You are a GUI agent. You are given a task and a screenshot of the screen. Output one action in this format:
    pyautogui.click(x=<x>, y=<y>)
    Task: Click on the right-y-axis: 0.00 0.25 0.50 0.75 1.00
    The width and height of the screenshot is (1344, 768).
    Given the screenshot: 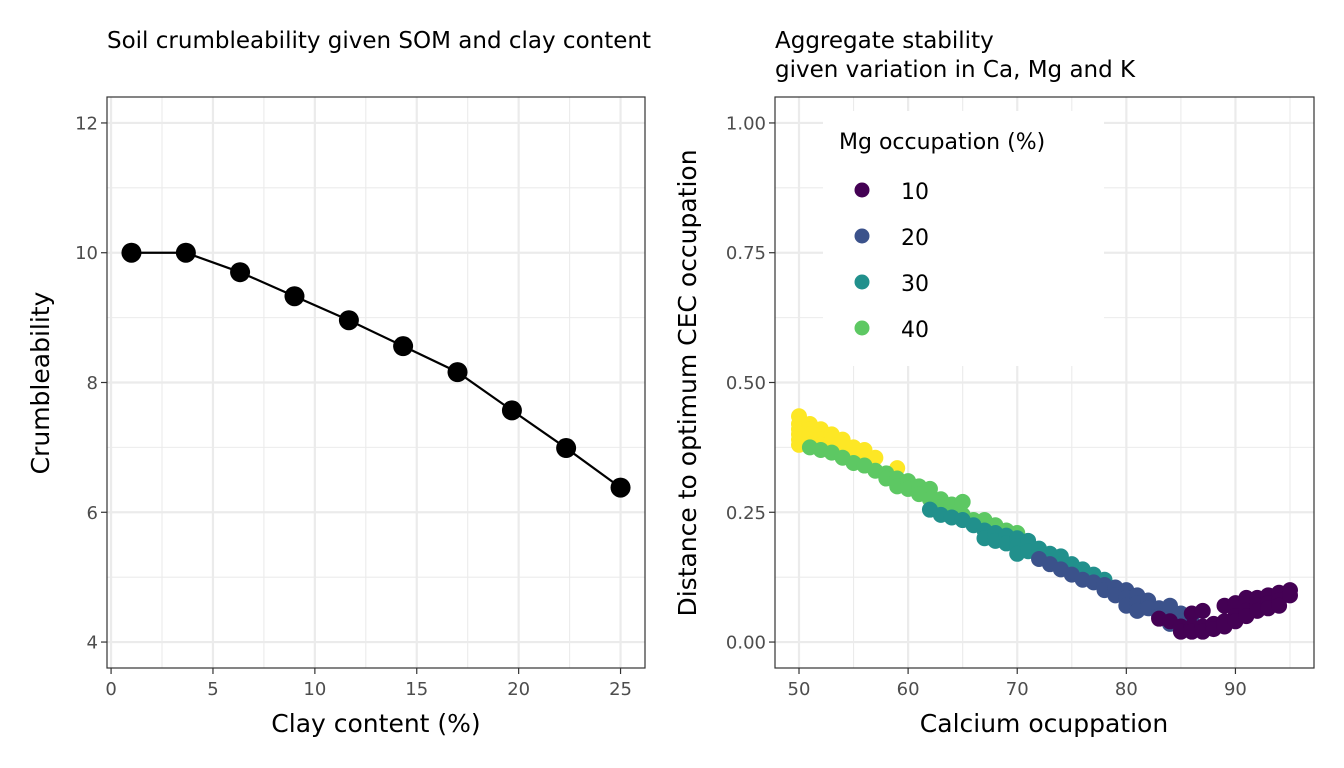 What is the action you would take?
    pyautogui.click(x=750, y=383)
    